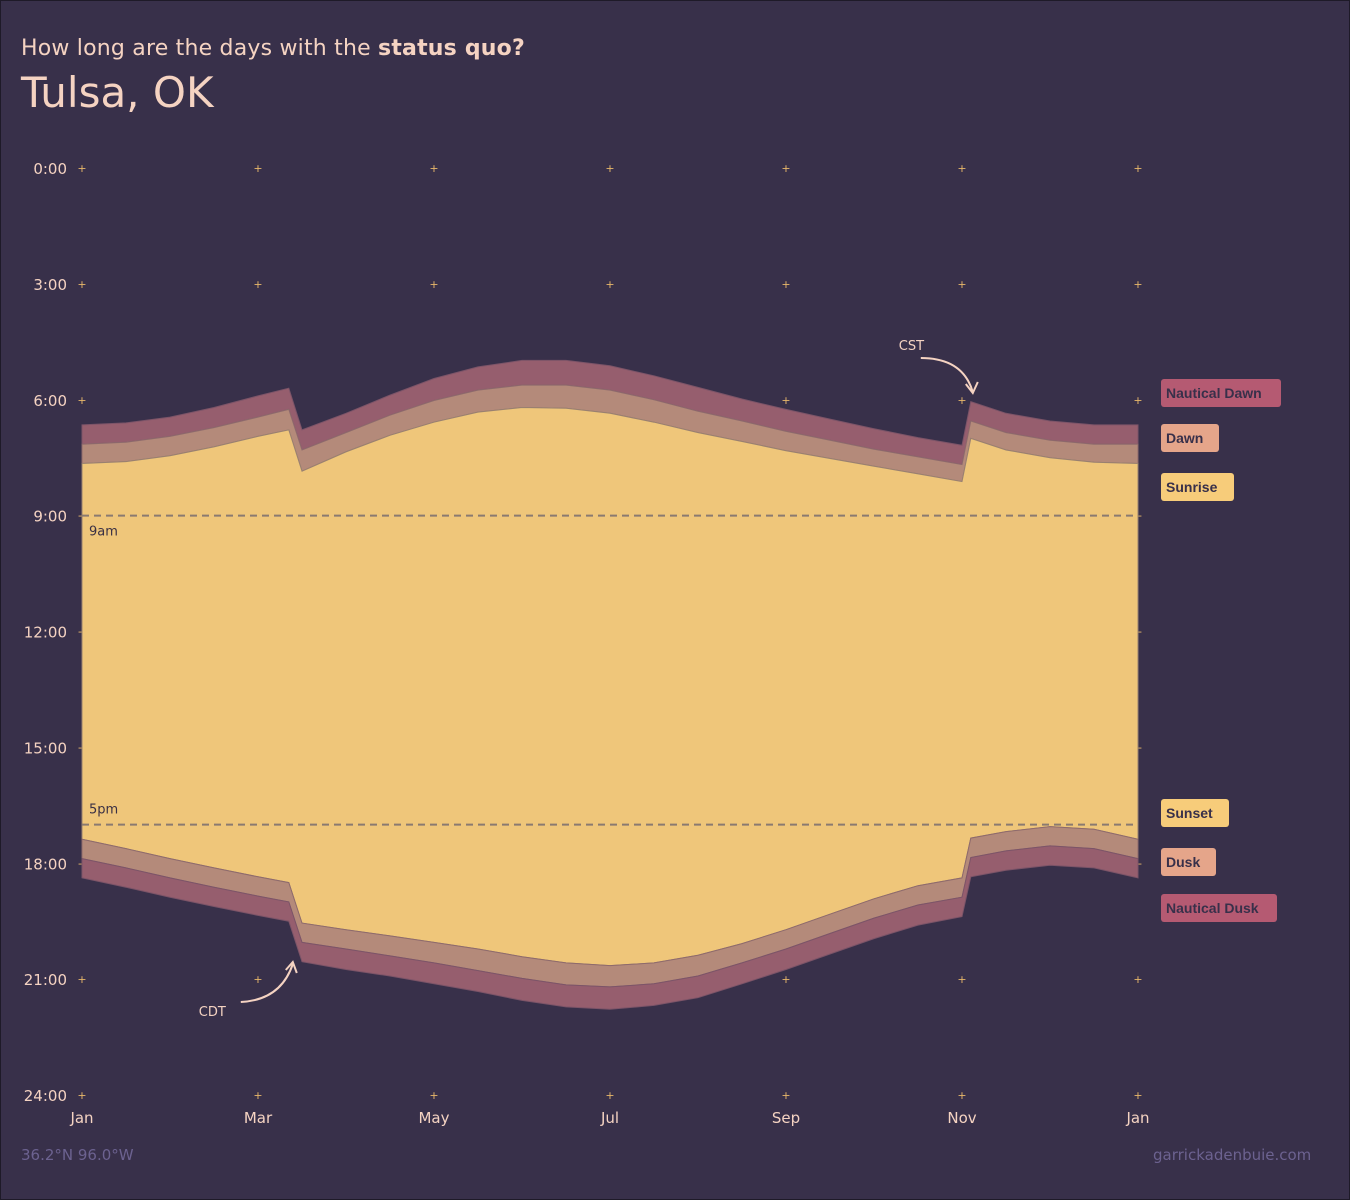  I want to click on x-tick-label: Sep, so click(786, 1118).